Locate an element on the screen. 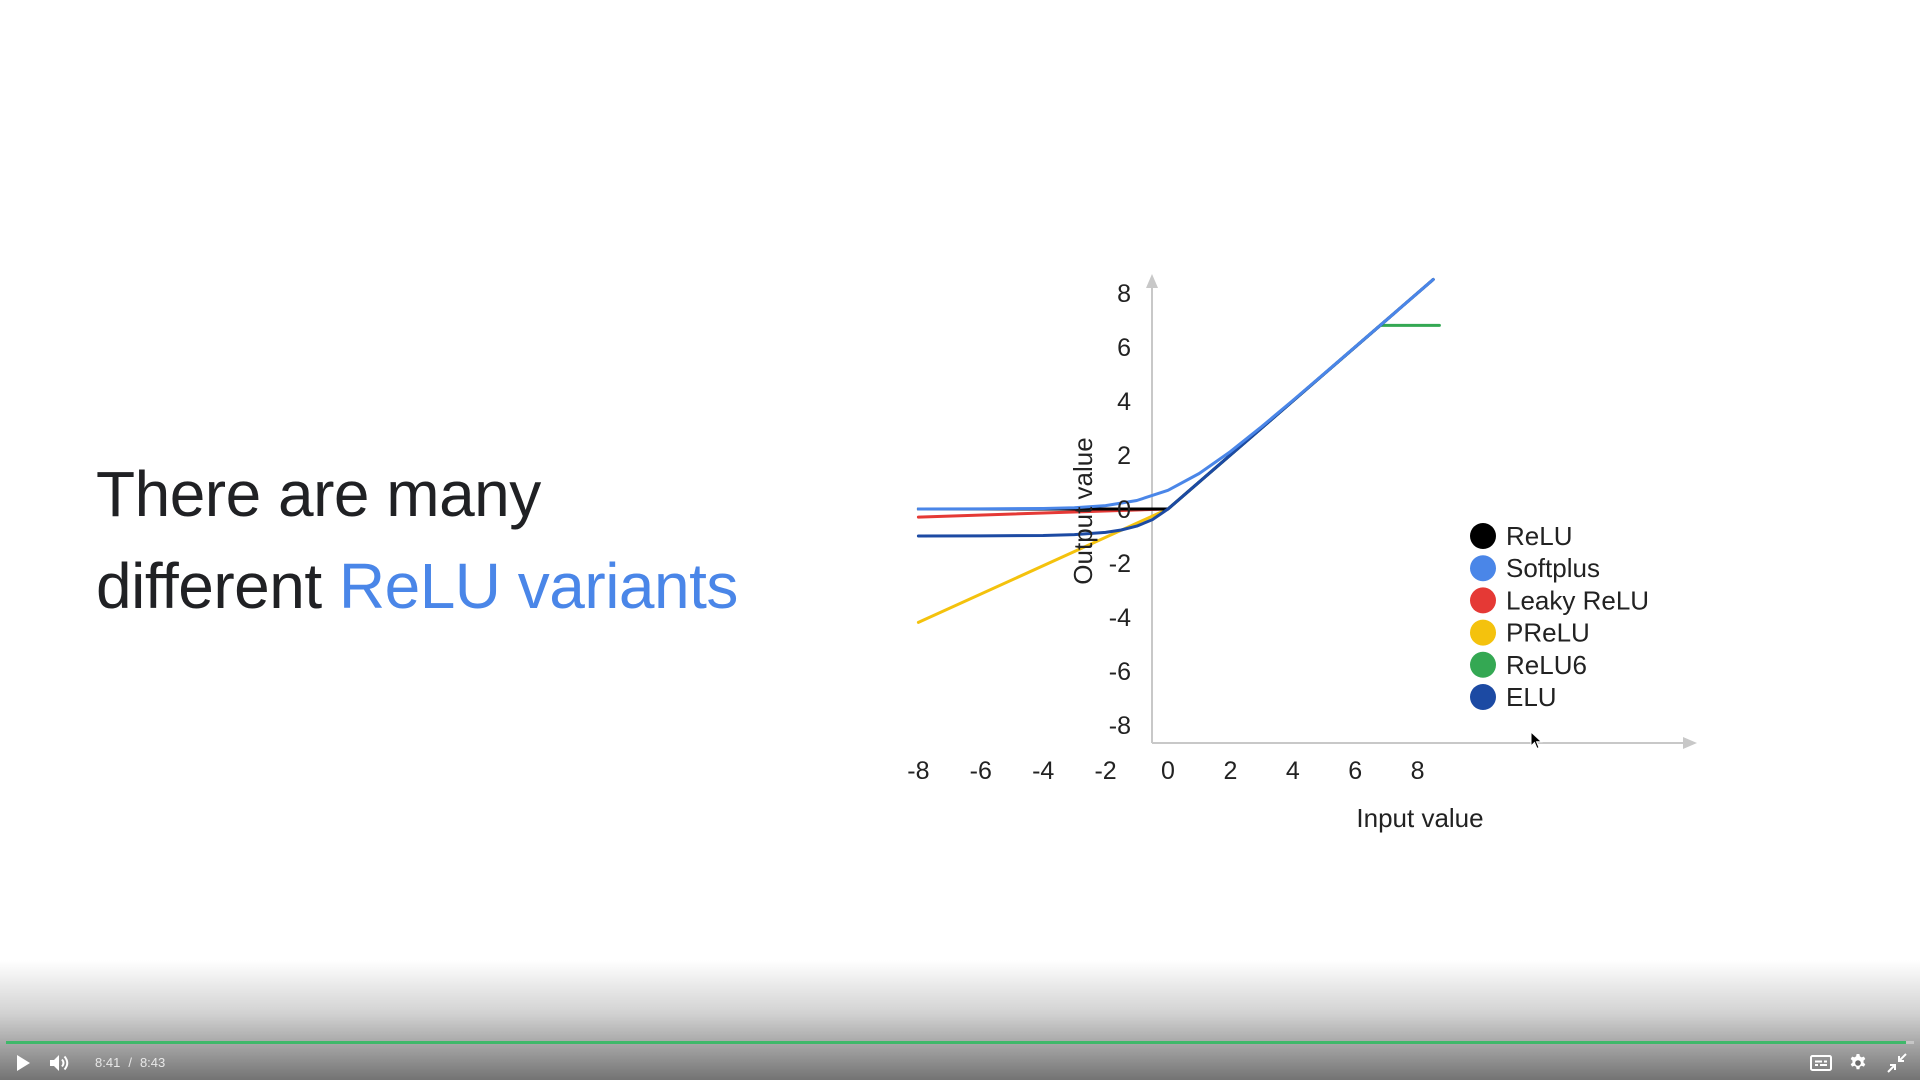  captions-button is located at coordinates (1821, 1063).